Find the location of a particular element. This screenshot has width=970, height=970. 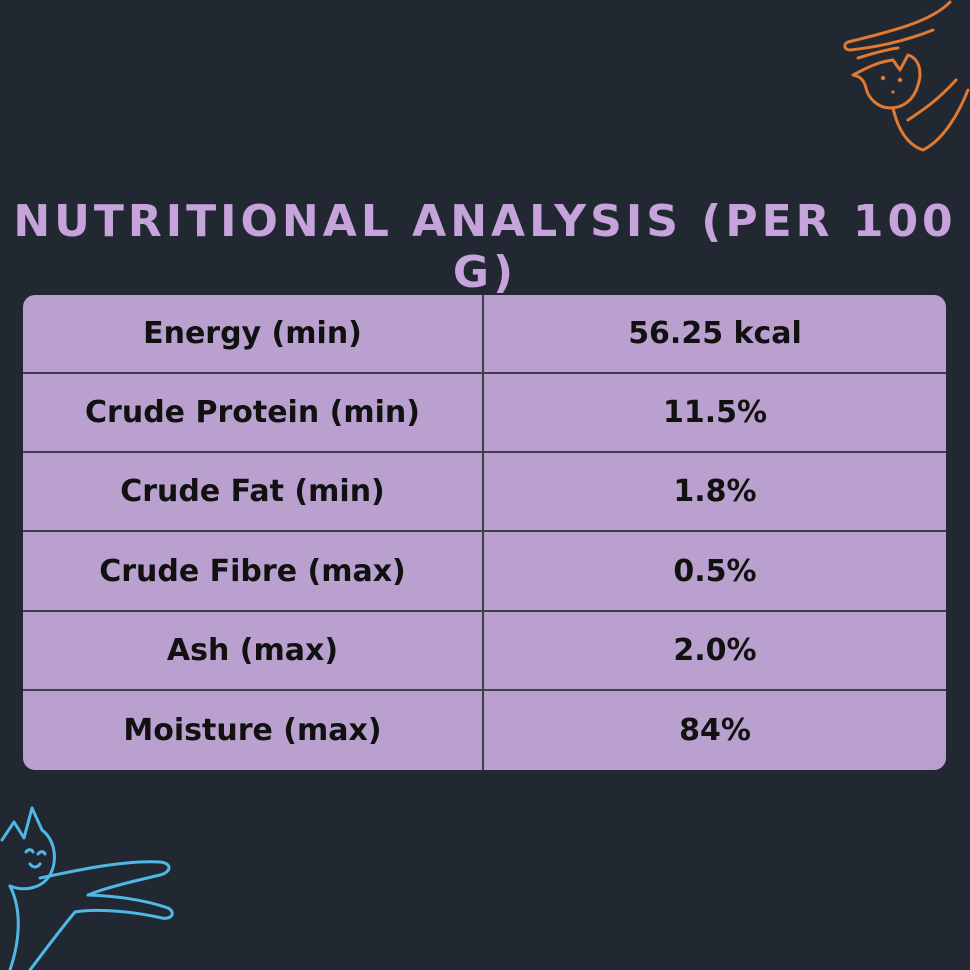

orange-cat-doodle-icon is located at coordinates (906, 76).